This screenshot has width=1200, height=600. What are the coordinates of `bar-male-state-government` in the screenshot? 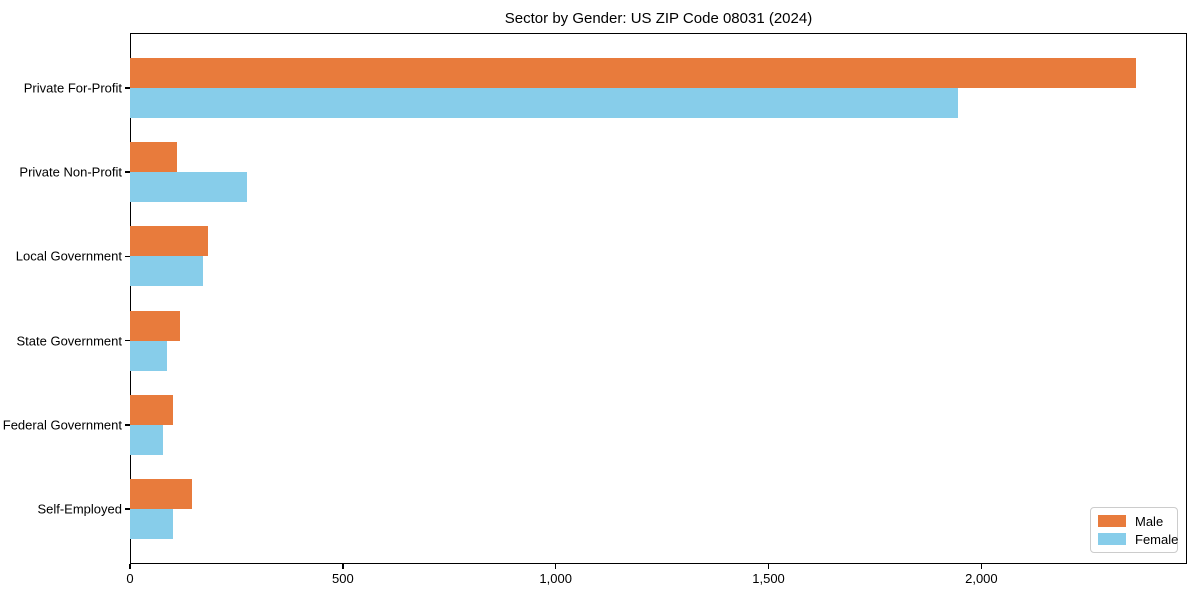 It's located at (155, 325).